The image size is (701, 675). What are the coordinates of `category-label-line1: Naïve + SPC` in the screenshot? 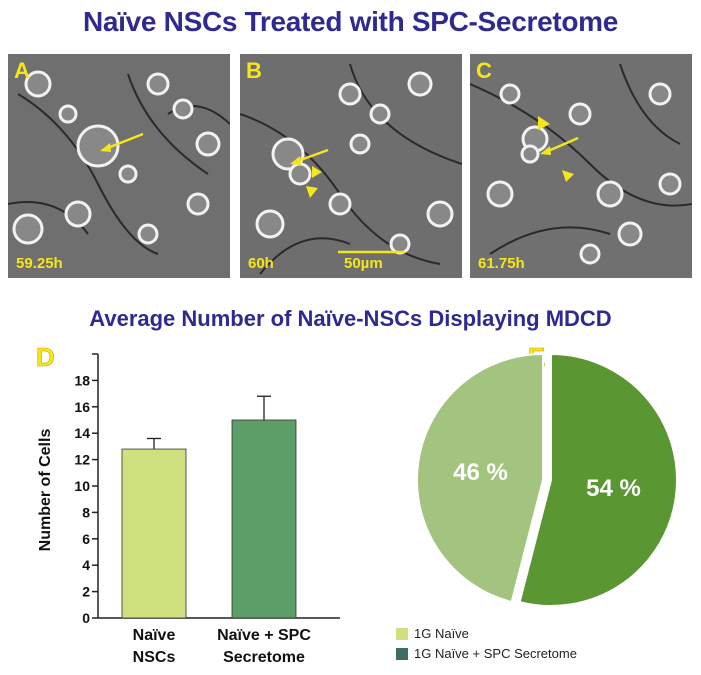 It's located at (264, 635).